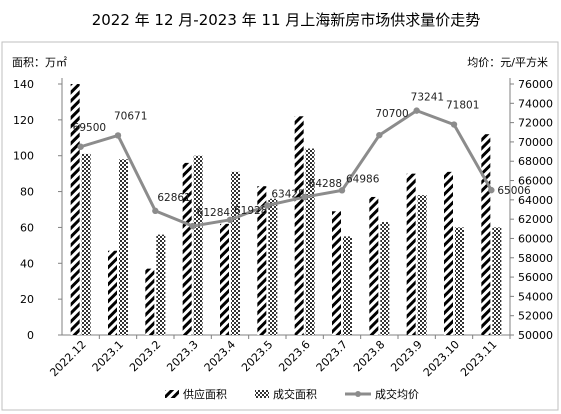 Image resolution: width=561 pixels, height=414 pixels. Describe the element at coordinates (27, 227) in the screenshot. I see `y-left-tick-label: 60` at that location.